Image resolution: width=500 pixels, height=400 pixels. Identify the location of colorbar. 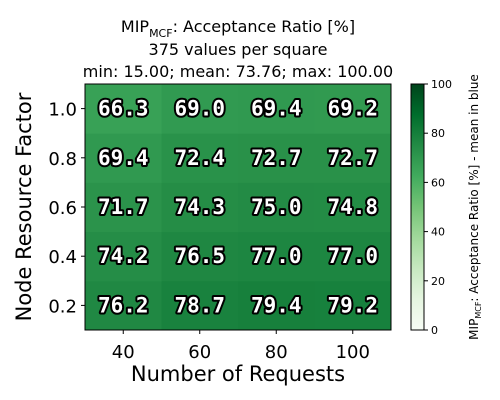
(417, 207).